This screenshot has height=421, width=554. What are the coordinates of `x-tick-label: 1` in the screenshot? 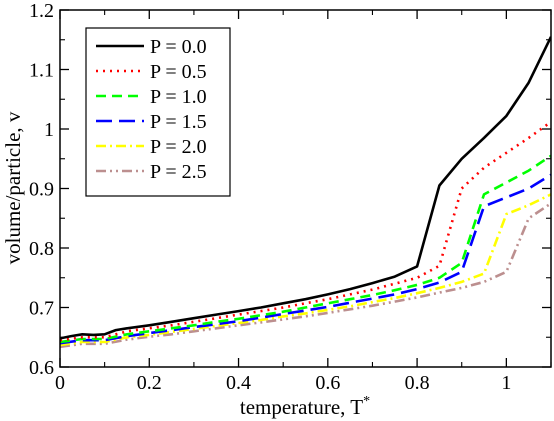 It's located at (506, 383).